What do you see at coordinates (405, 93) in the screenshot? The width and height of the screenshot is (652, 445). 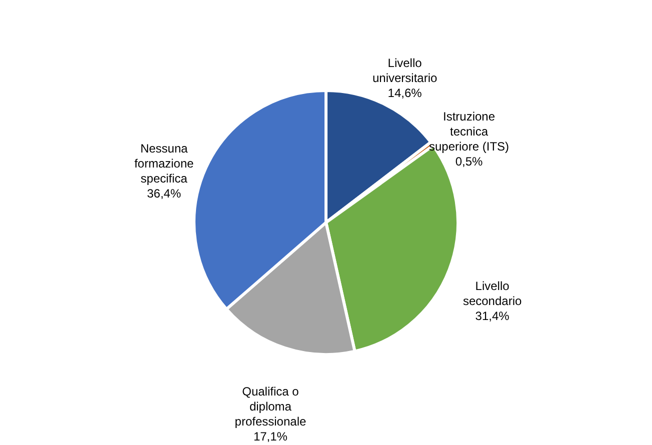 I see `data-label: 14,6%` at bounding box center [405, 93].